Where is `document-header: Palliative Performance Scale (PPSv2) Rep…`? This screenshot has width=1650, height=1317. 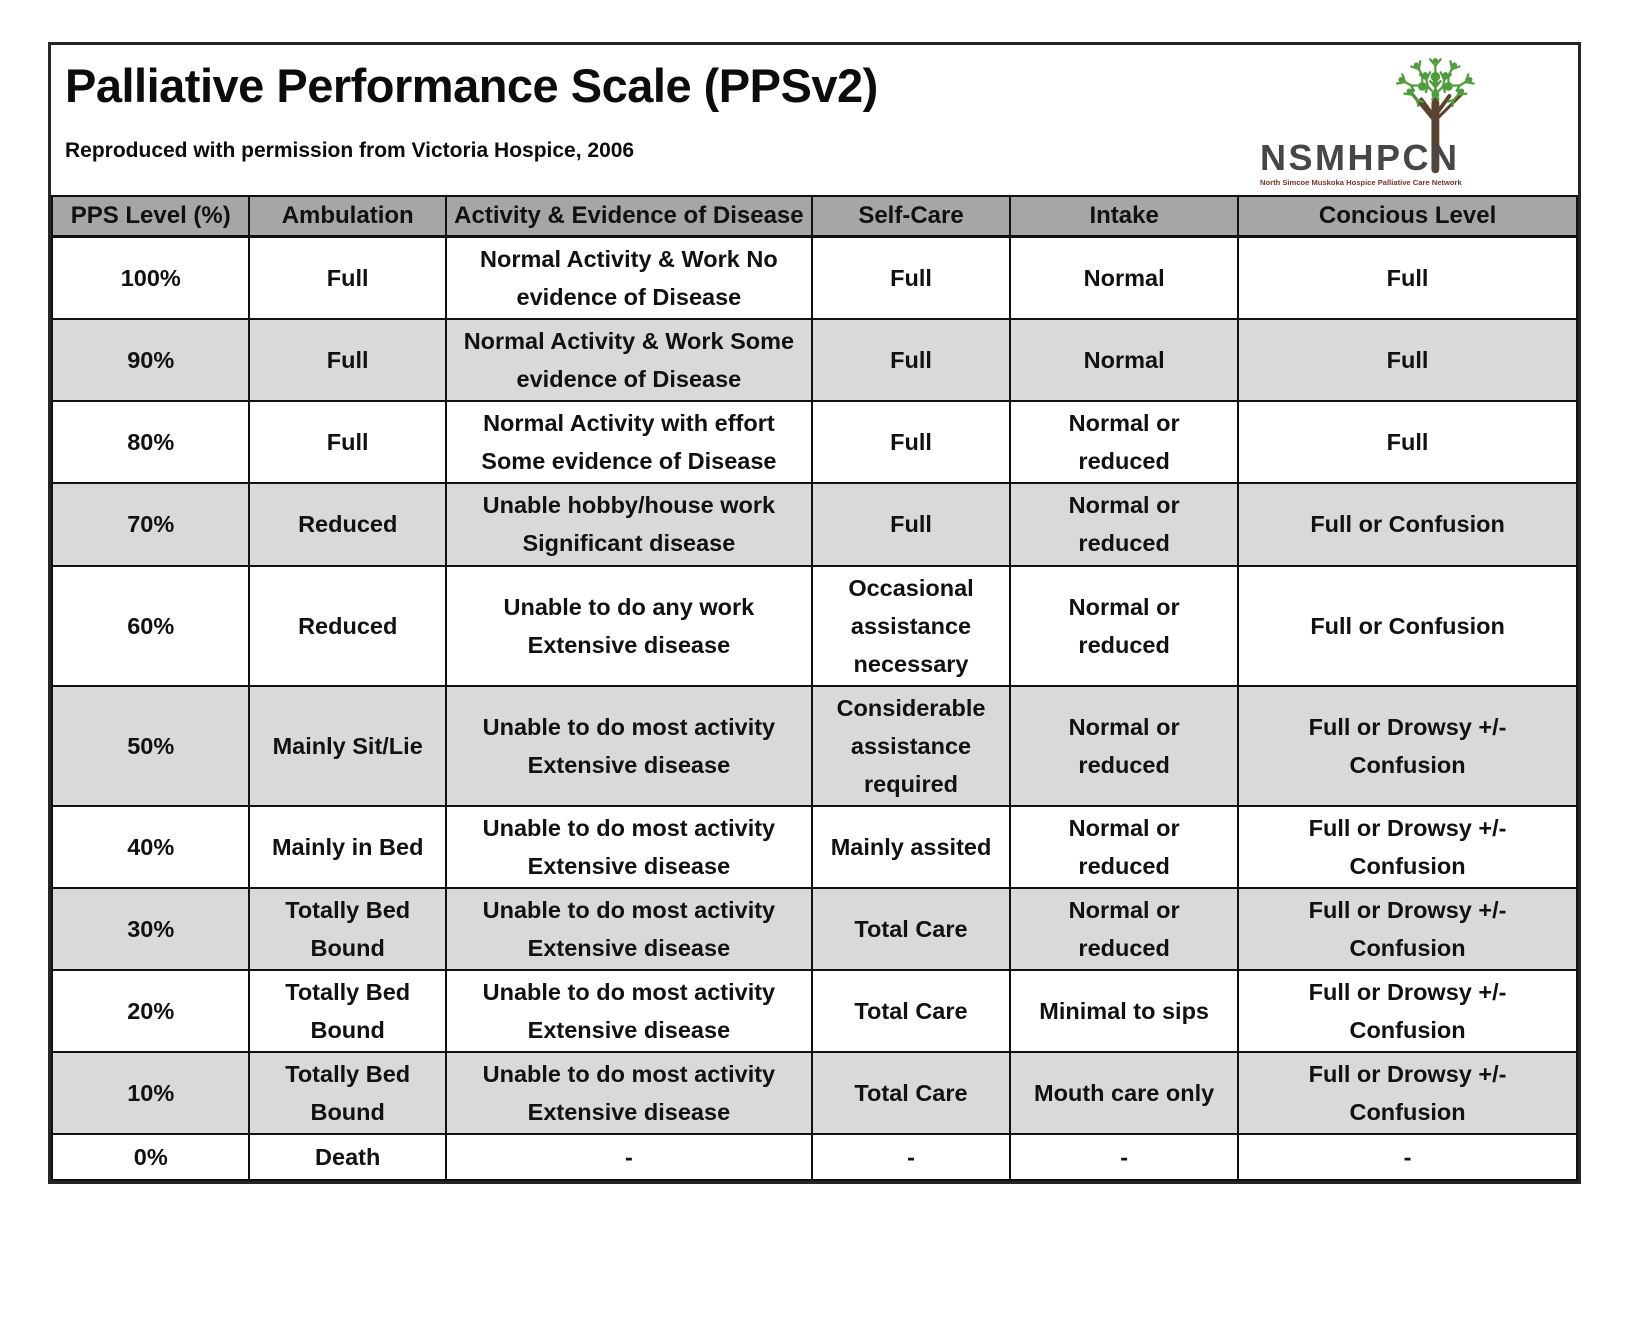
document-header: Palliative Performance Scale (PPSv2) Rep… is located at coordinates (814, 120).